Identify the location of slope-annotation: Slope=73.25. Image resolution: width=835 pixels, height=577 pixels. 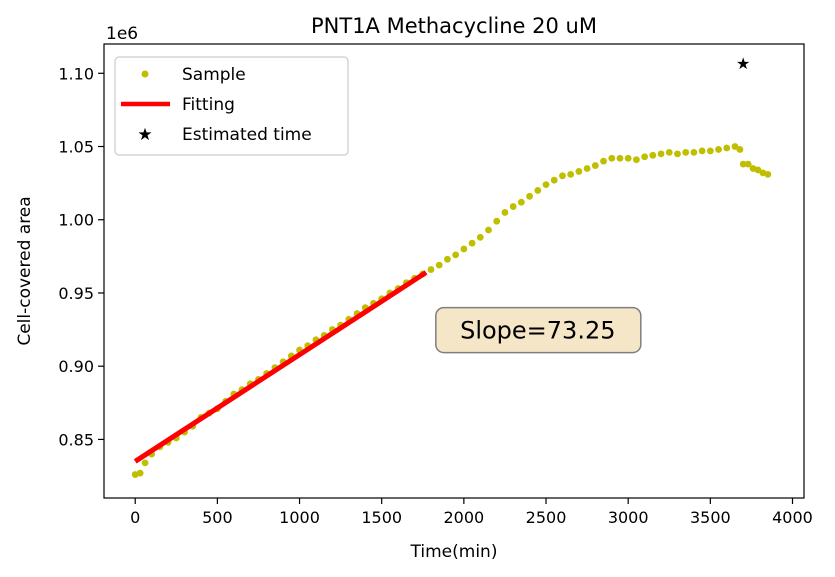
(538, 330).